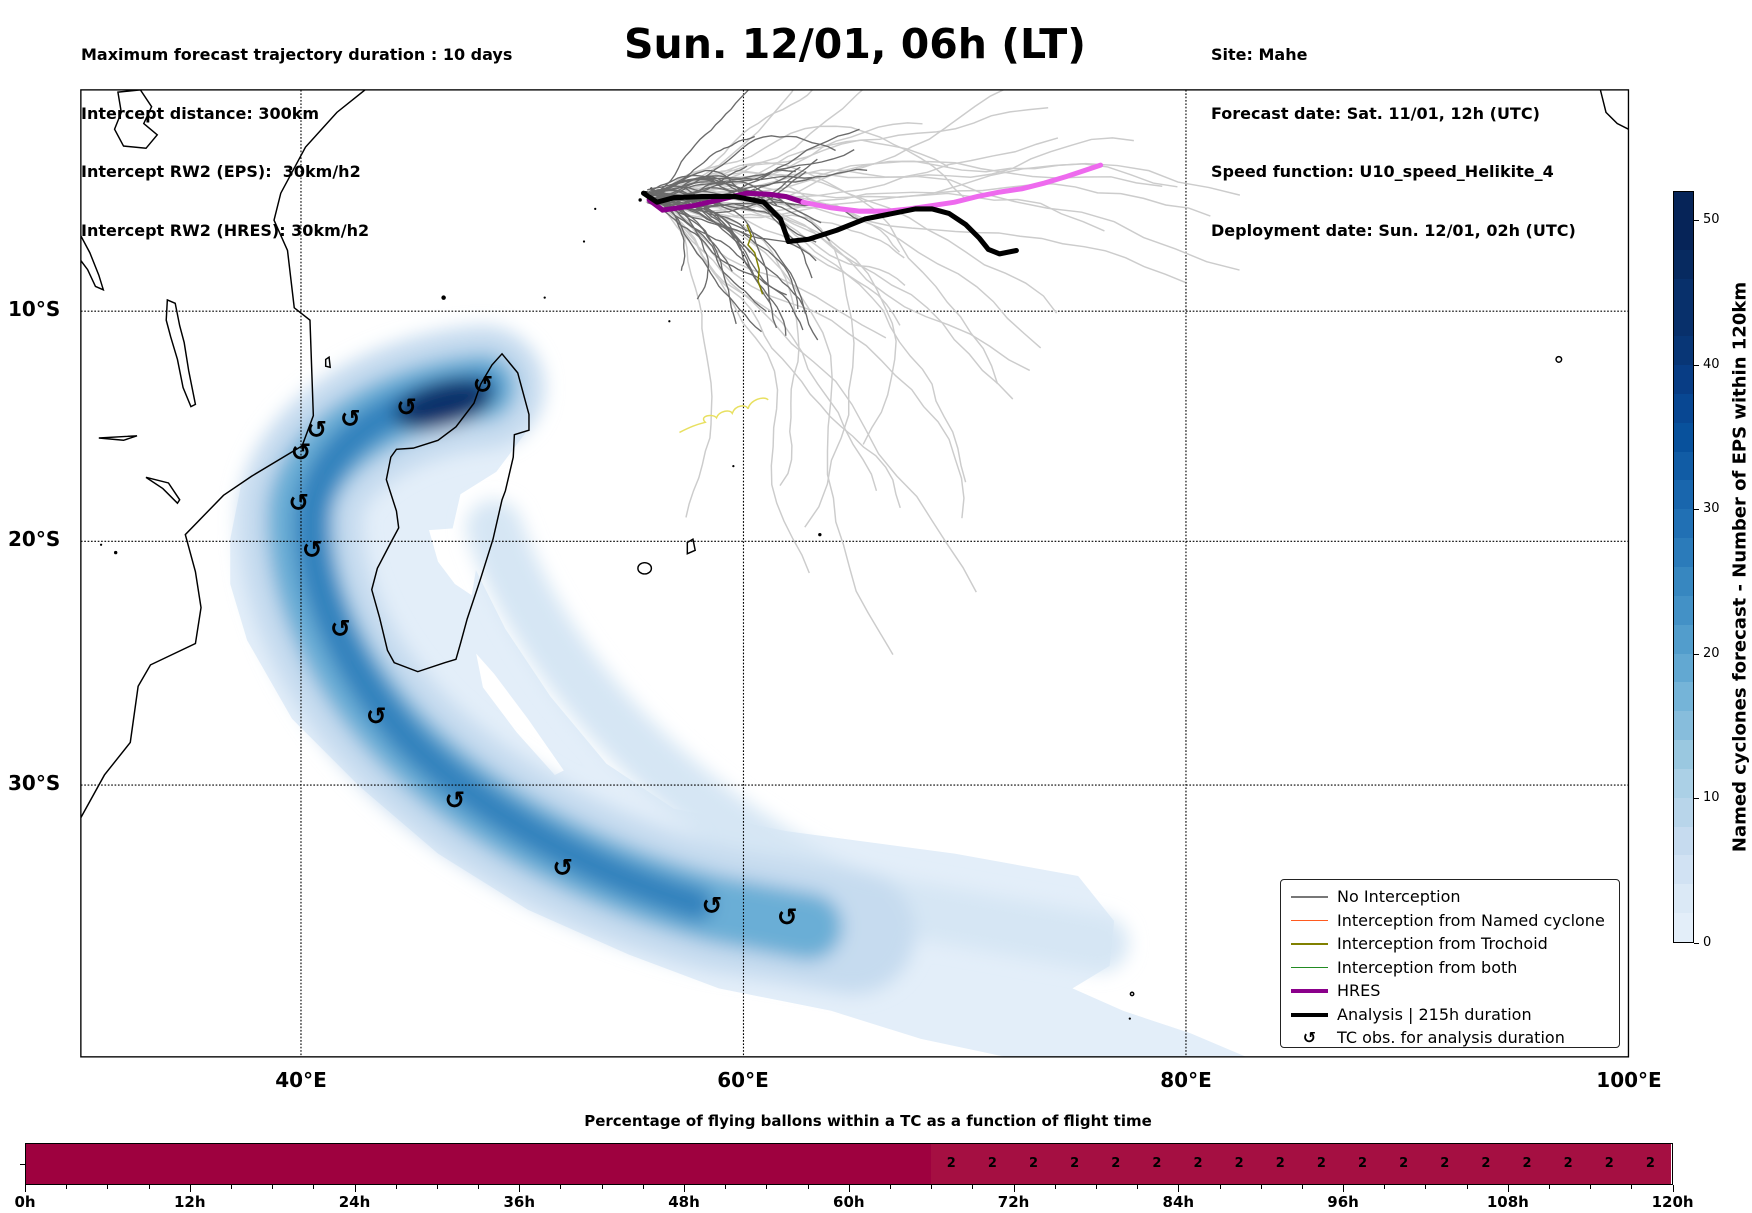 The height and width of the screenshot is (1213, 1752). I want to click on reunion-island, so click(645, 568).